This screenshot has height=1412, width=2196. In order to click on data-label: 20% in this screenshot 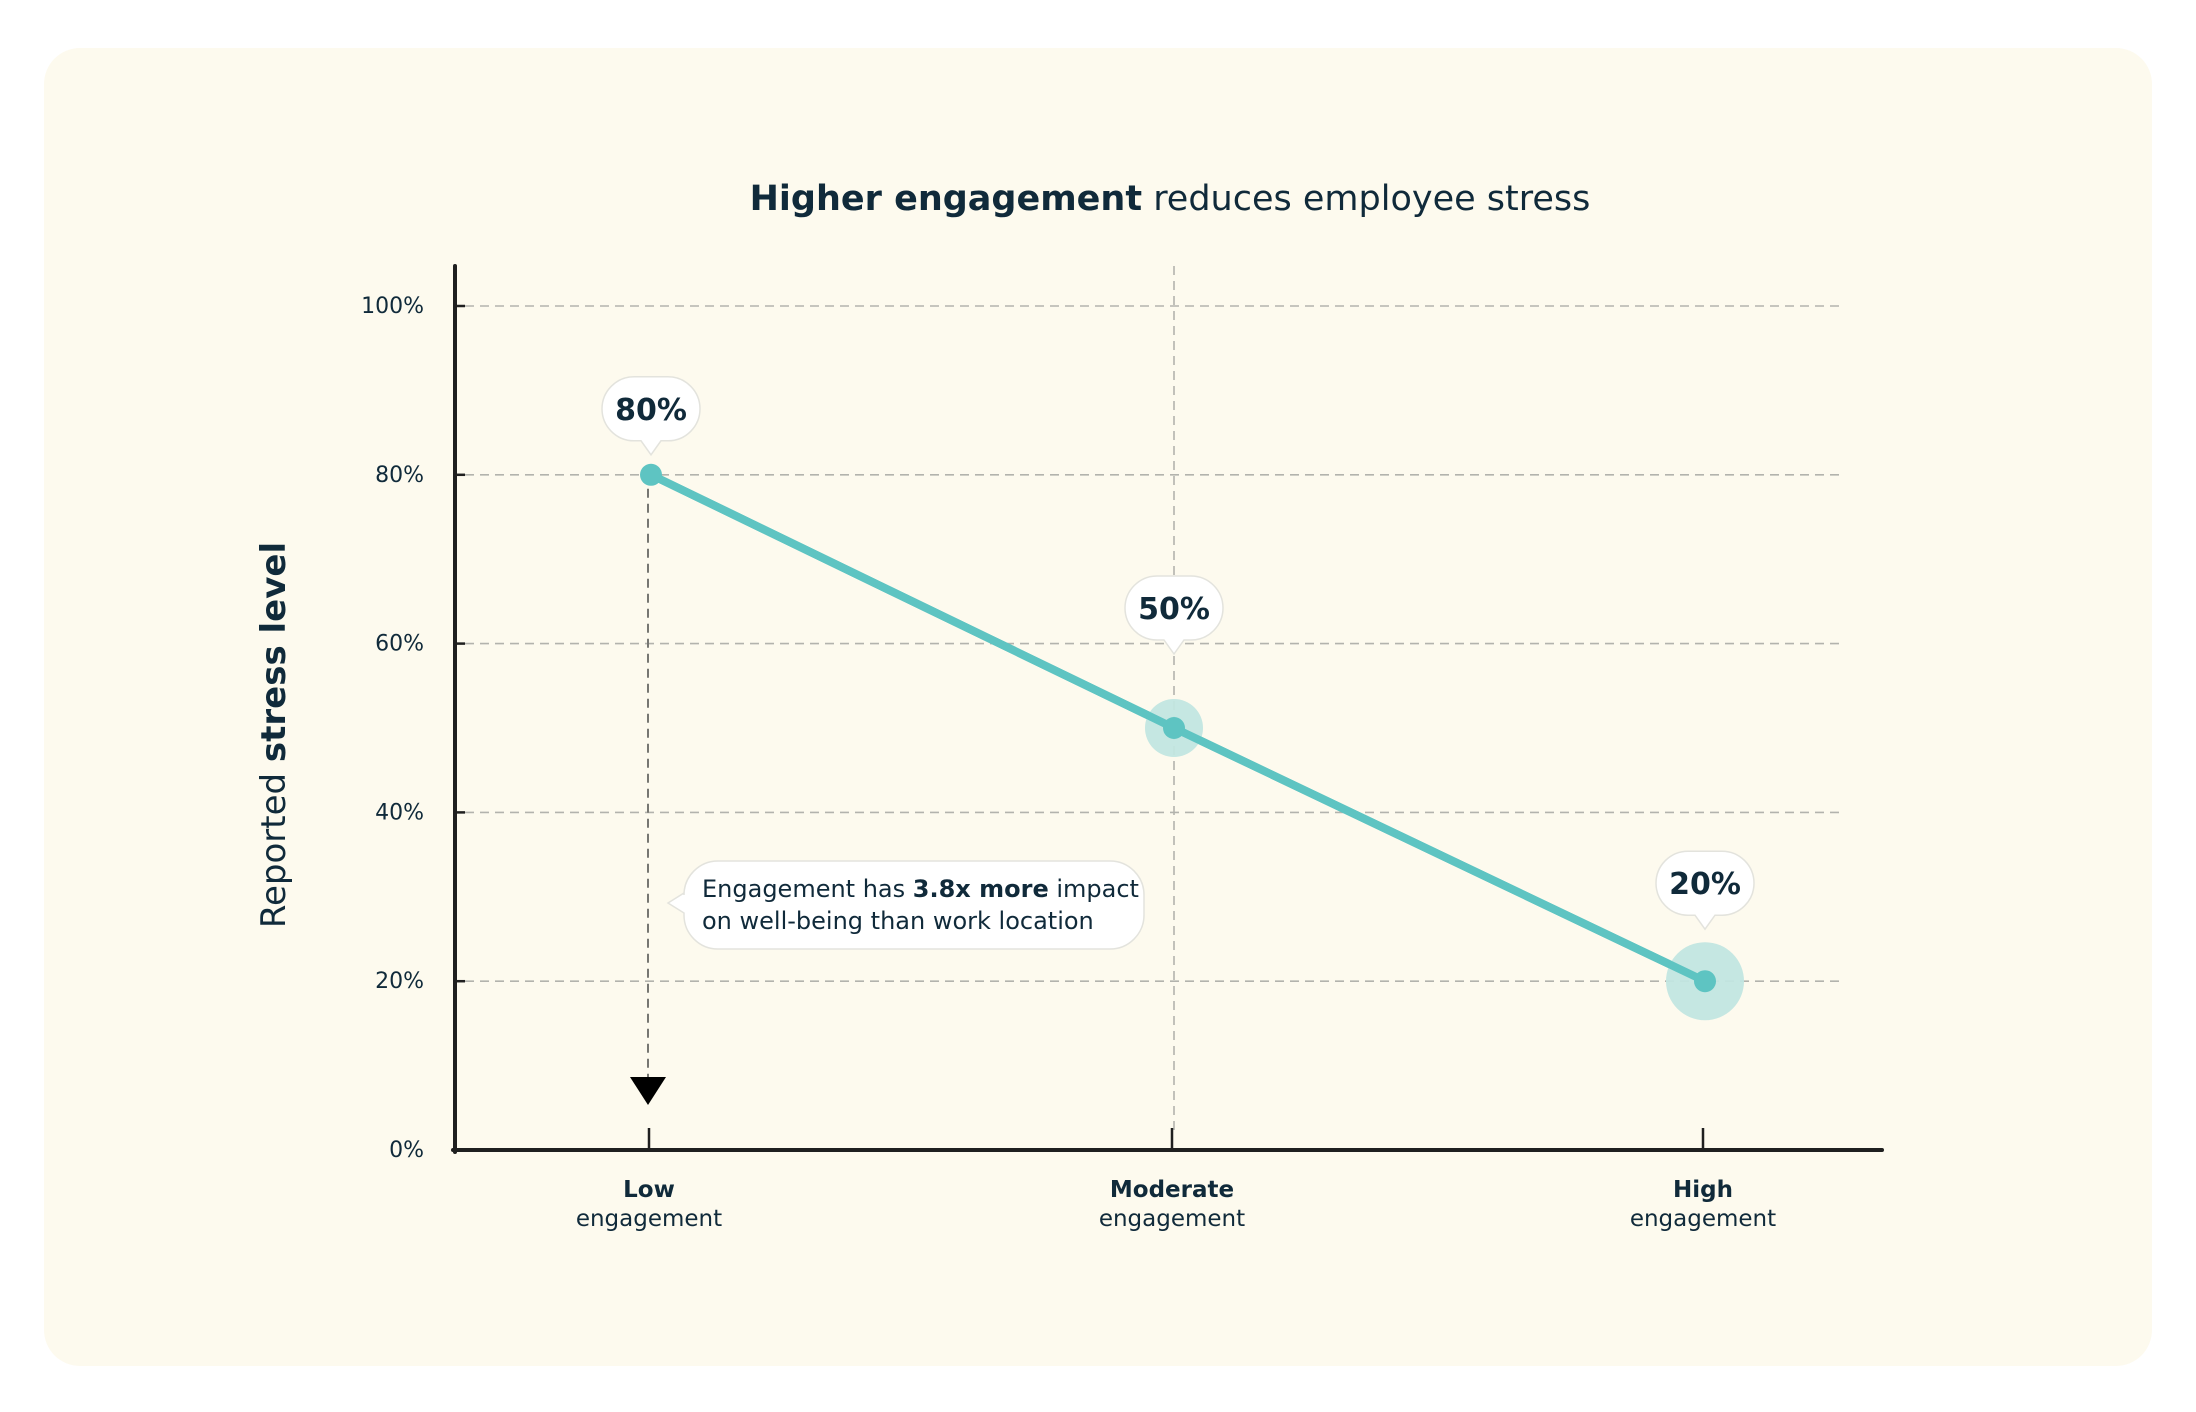, I will do `click(1705, 884)`.